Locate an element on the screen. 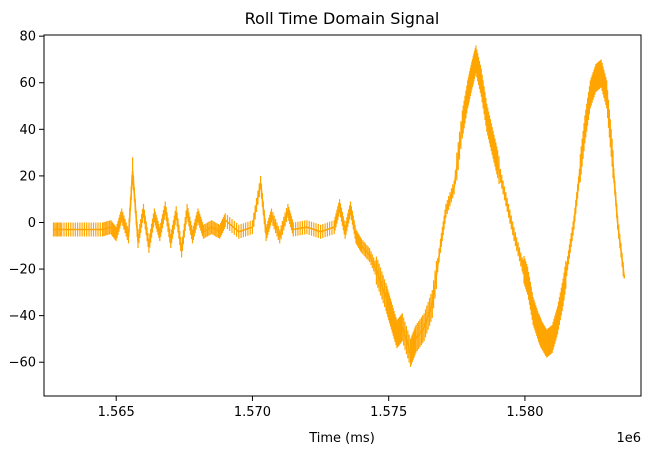 The image size is (654, 454). x-tick-label: 1.575 is located at coordinates (388, 412).